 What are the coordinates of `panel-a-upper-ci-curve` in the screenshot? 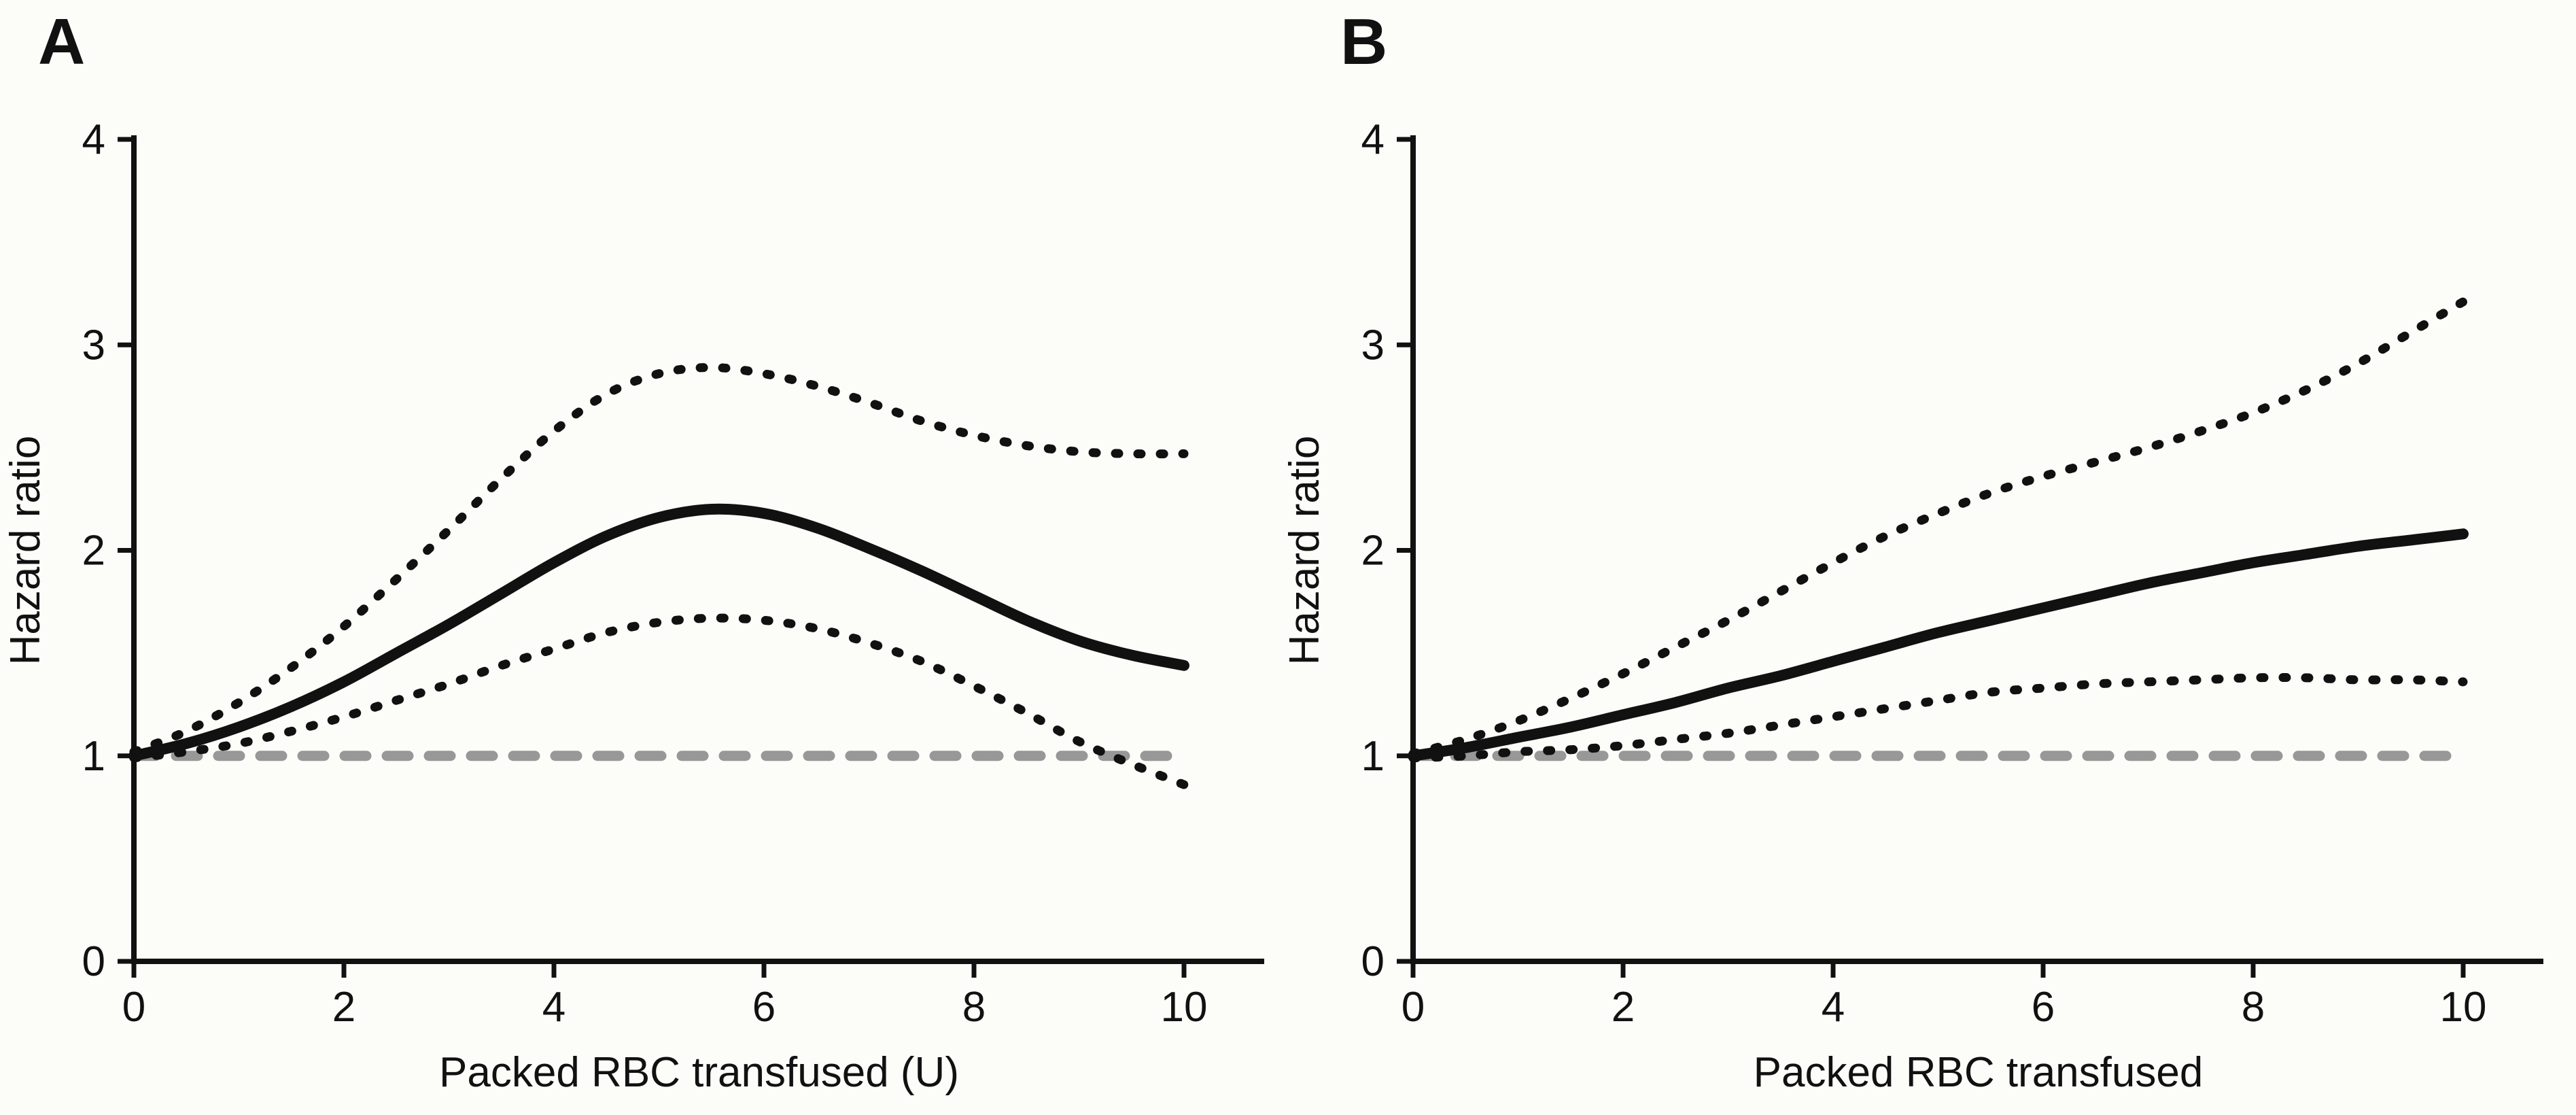 It's located at (659, 559).